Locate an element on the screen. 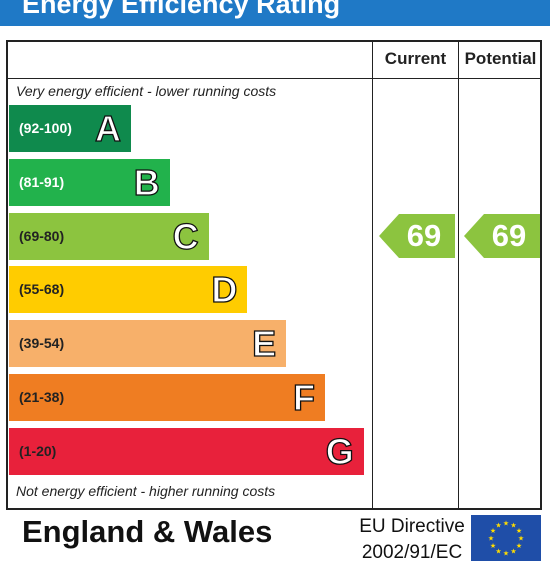 The image size is (550, 566). column-header-potential: Potential is located at coordinates (500, 58).